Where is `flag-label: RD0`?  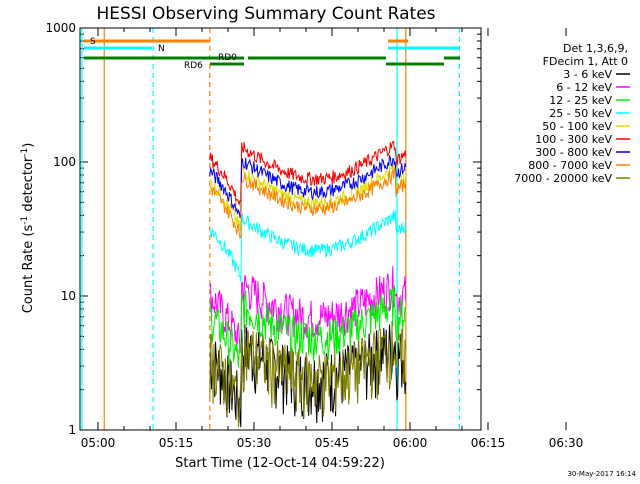 flag-label: RD0 is located at coordinates (227, 58).